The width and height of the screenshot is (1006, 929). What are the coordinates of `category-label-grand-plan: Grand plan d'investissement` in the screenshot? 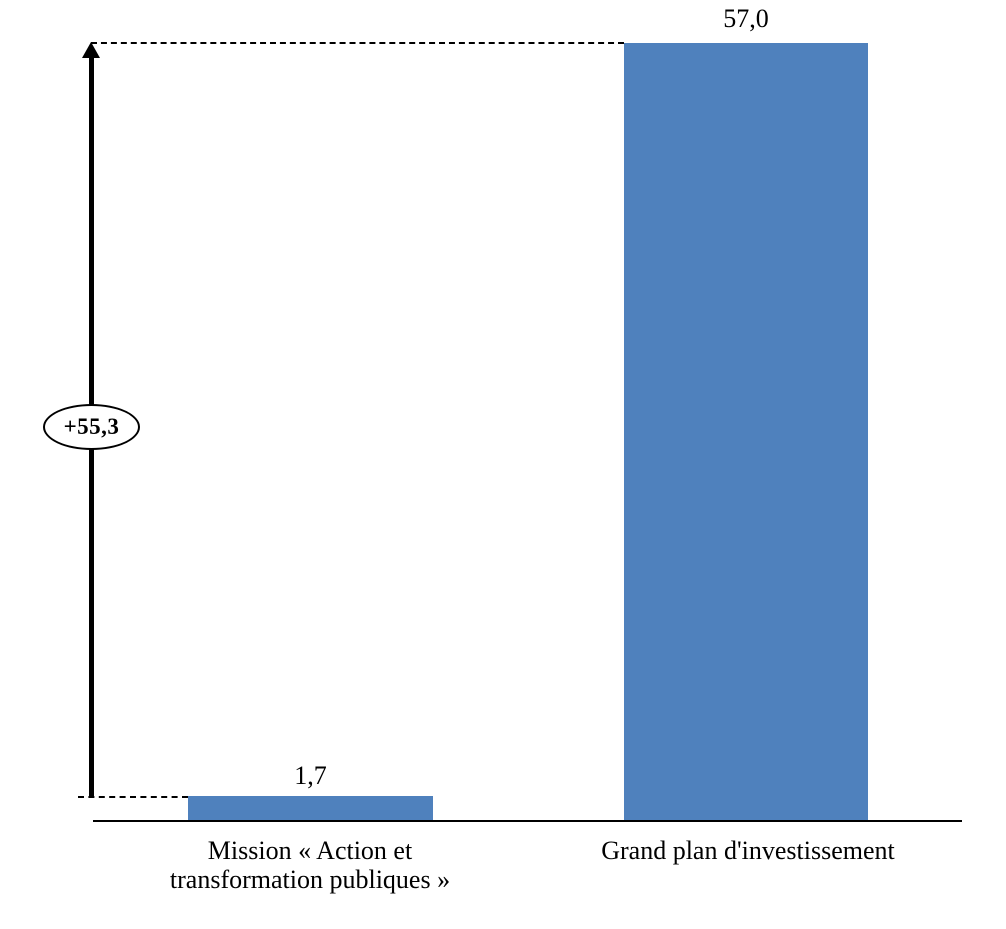 It's located at (748, 850).